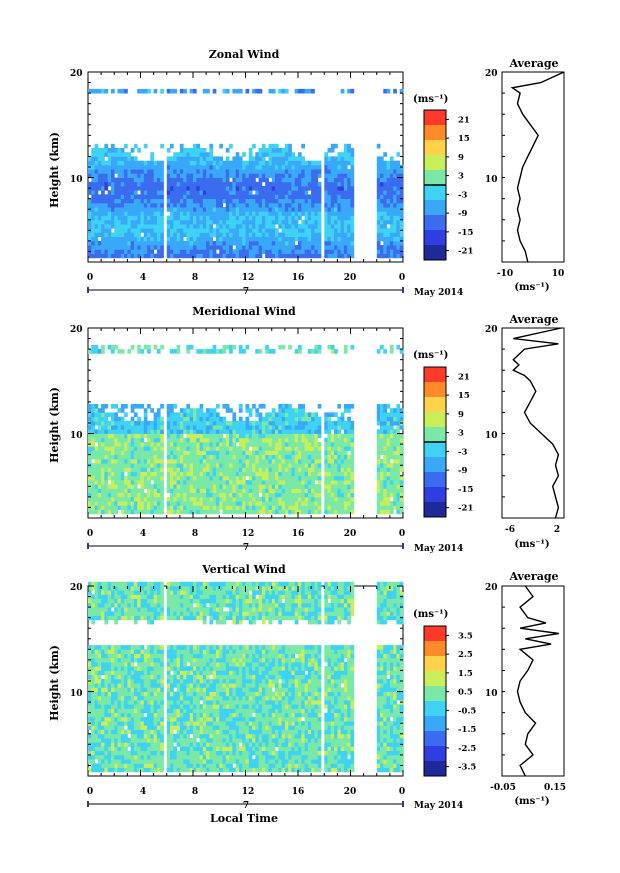  What do you see at coordinates (491, 330) in the screenshot?
I see `avg-y-tick-label: 20` at bounding box center [491, 330].